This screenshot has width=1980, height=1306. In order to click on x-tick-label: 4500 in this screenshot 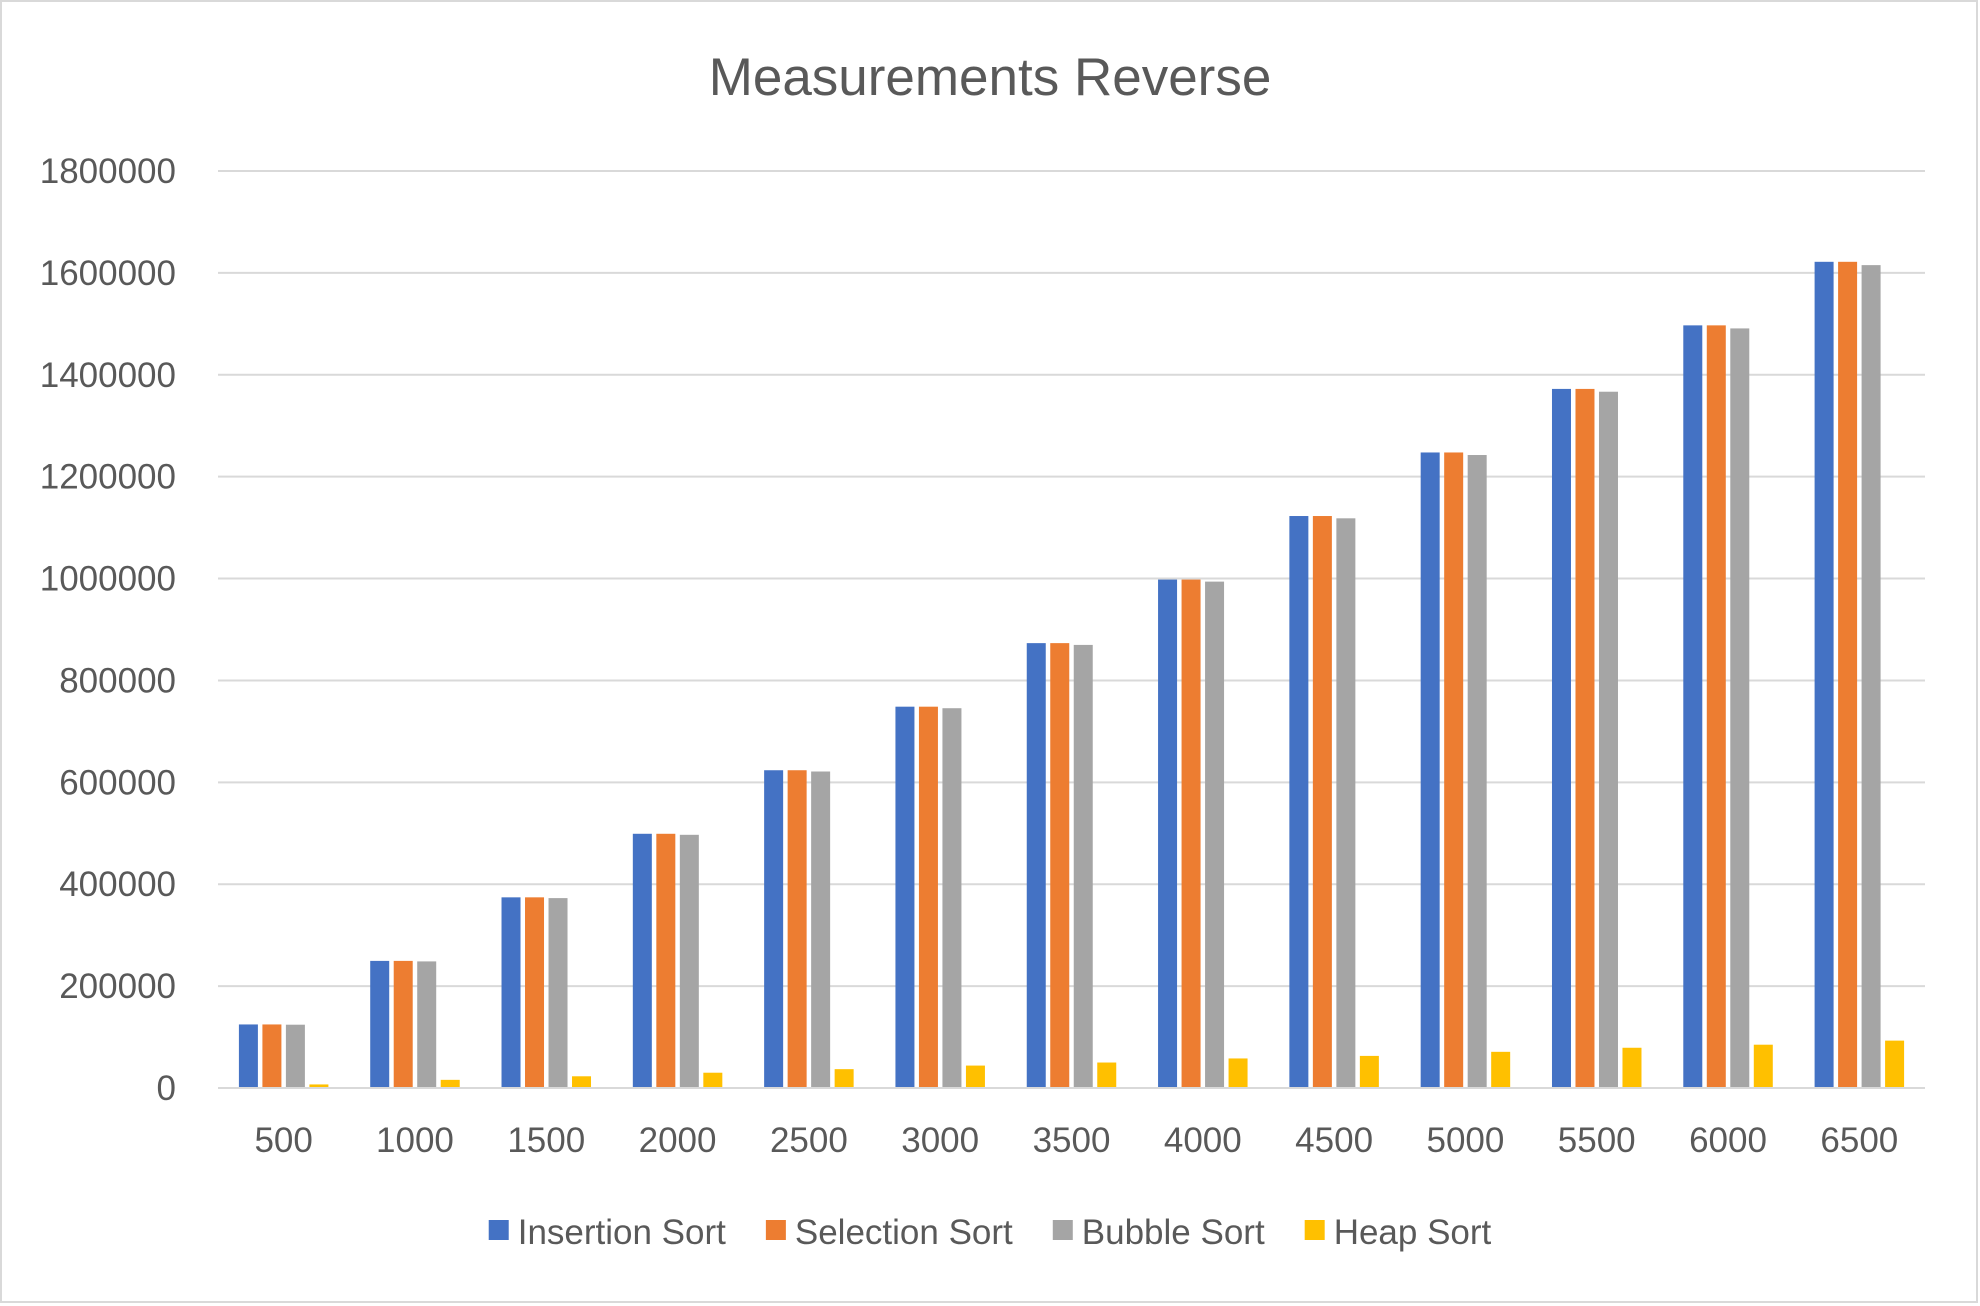, I will do `click(1334, 1140)`.